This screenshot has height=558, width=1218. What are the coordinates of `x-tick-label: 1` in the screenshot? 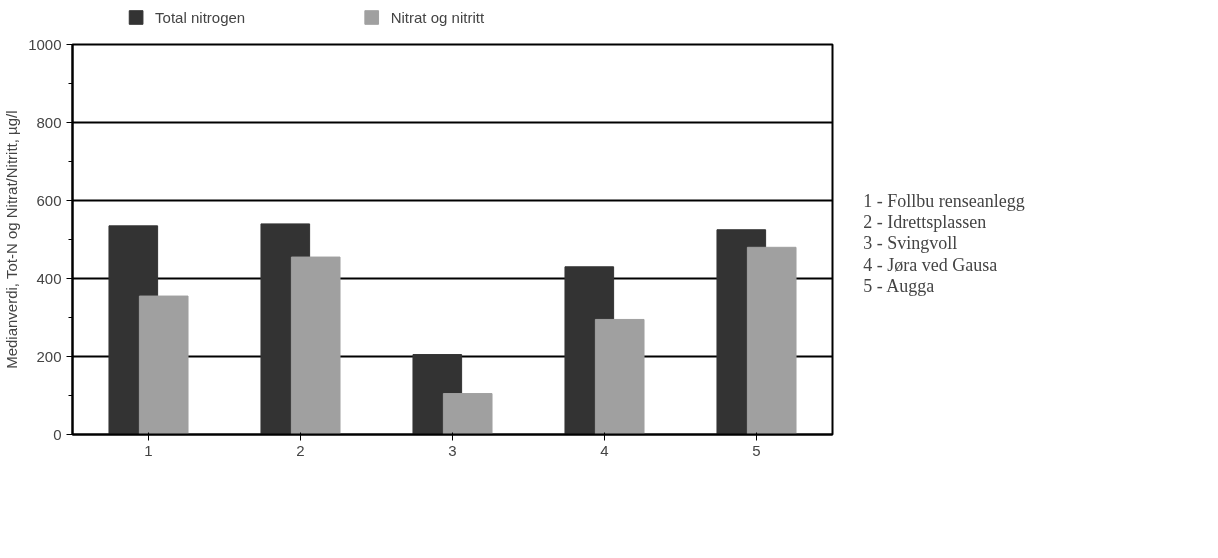 It's located at (148, 450).